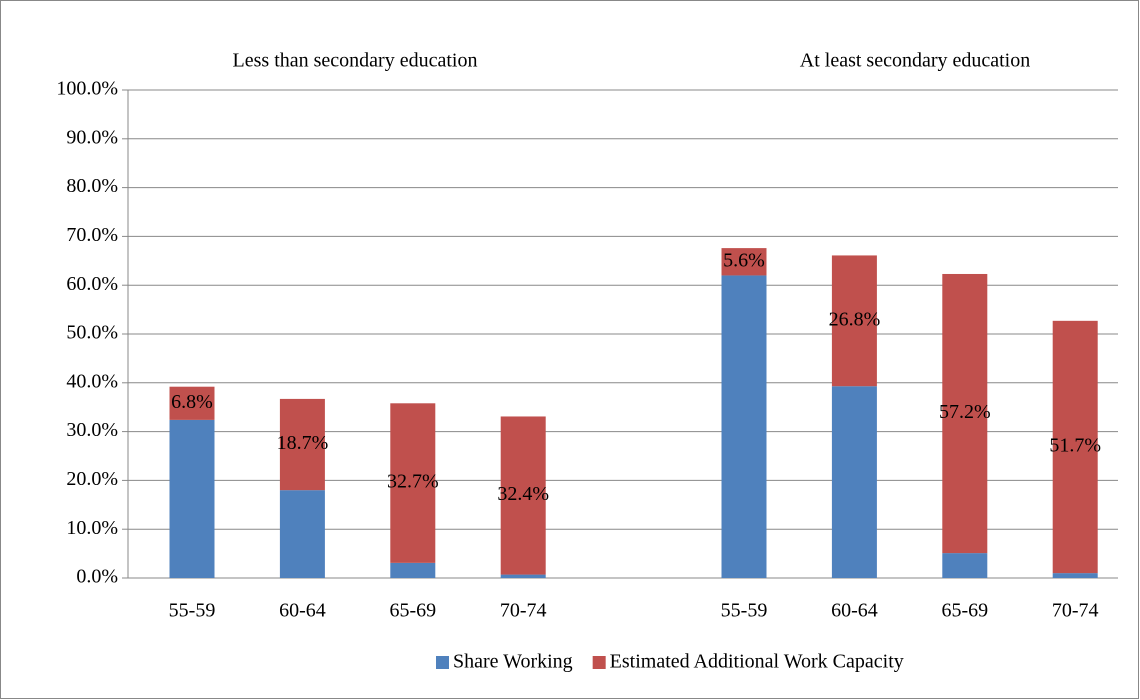 This screenshot has width=1140, height=700. I want to click on group-label: At least secondary education, so click(915, 61).